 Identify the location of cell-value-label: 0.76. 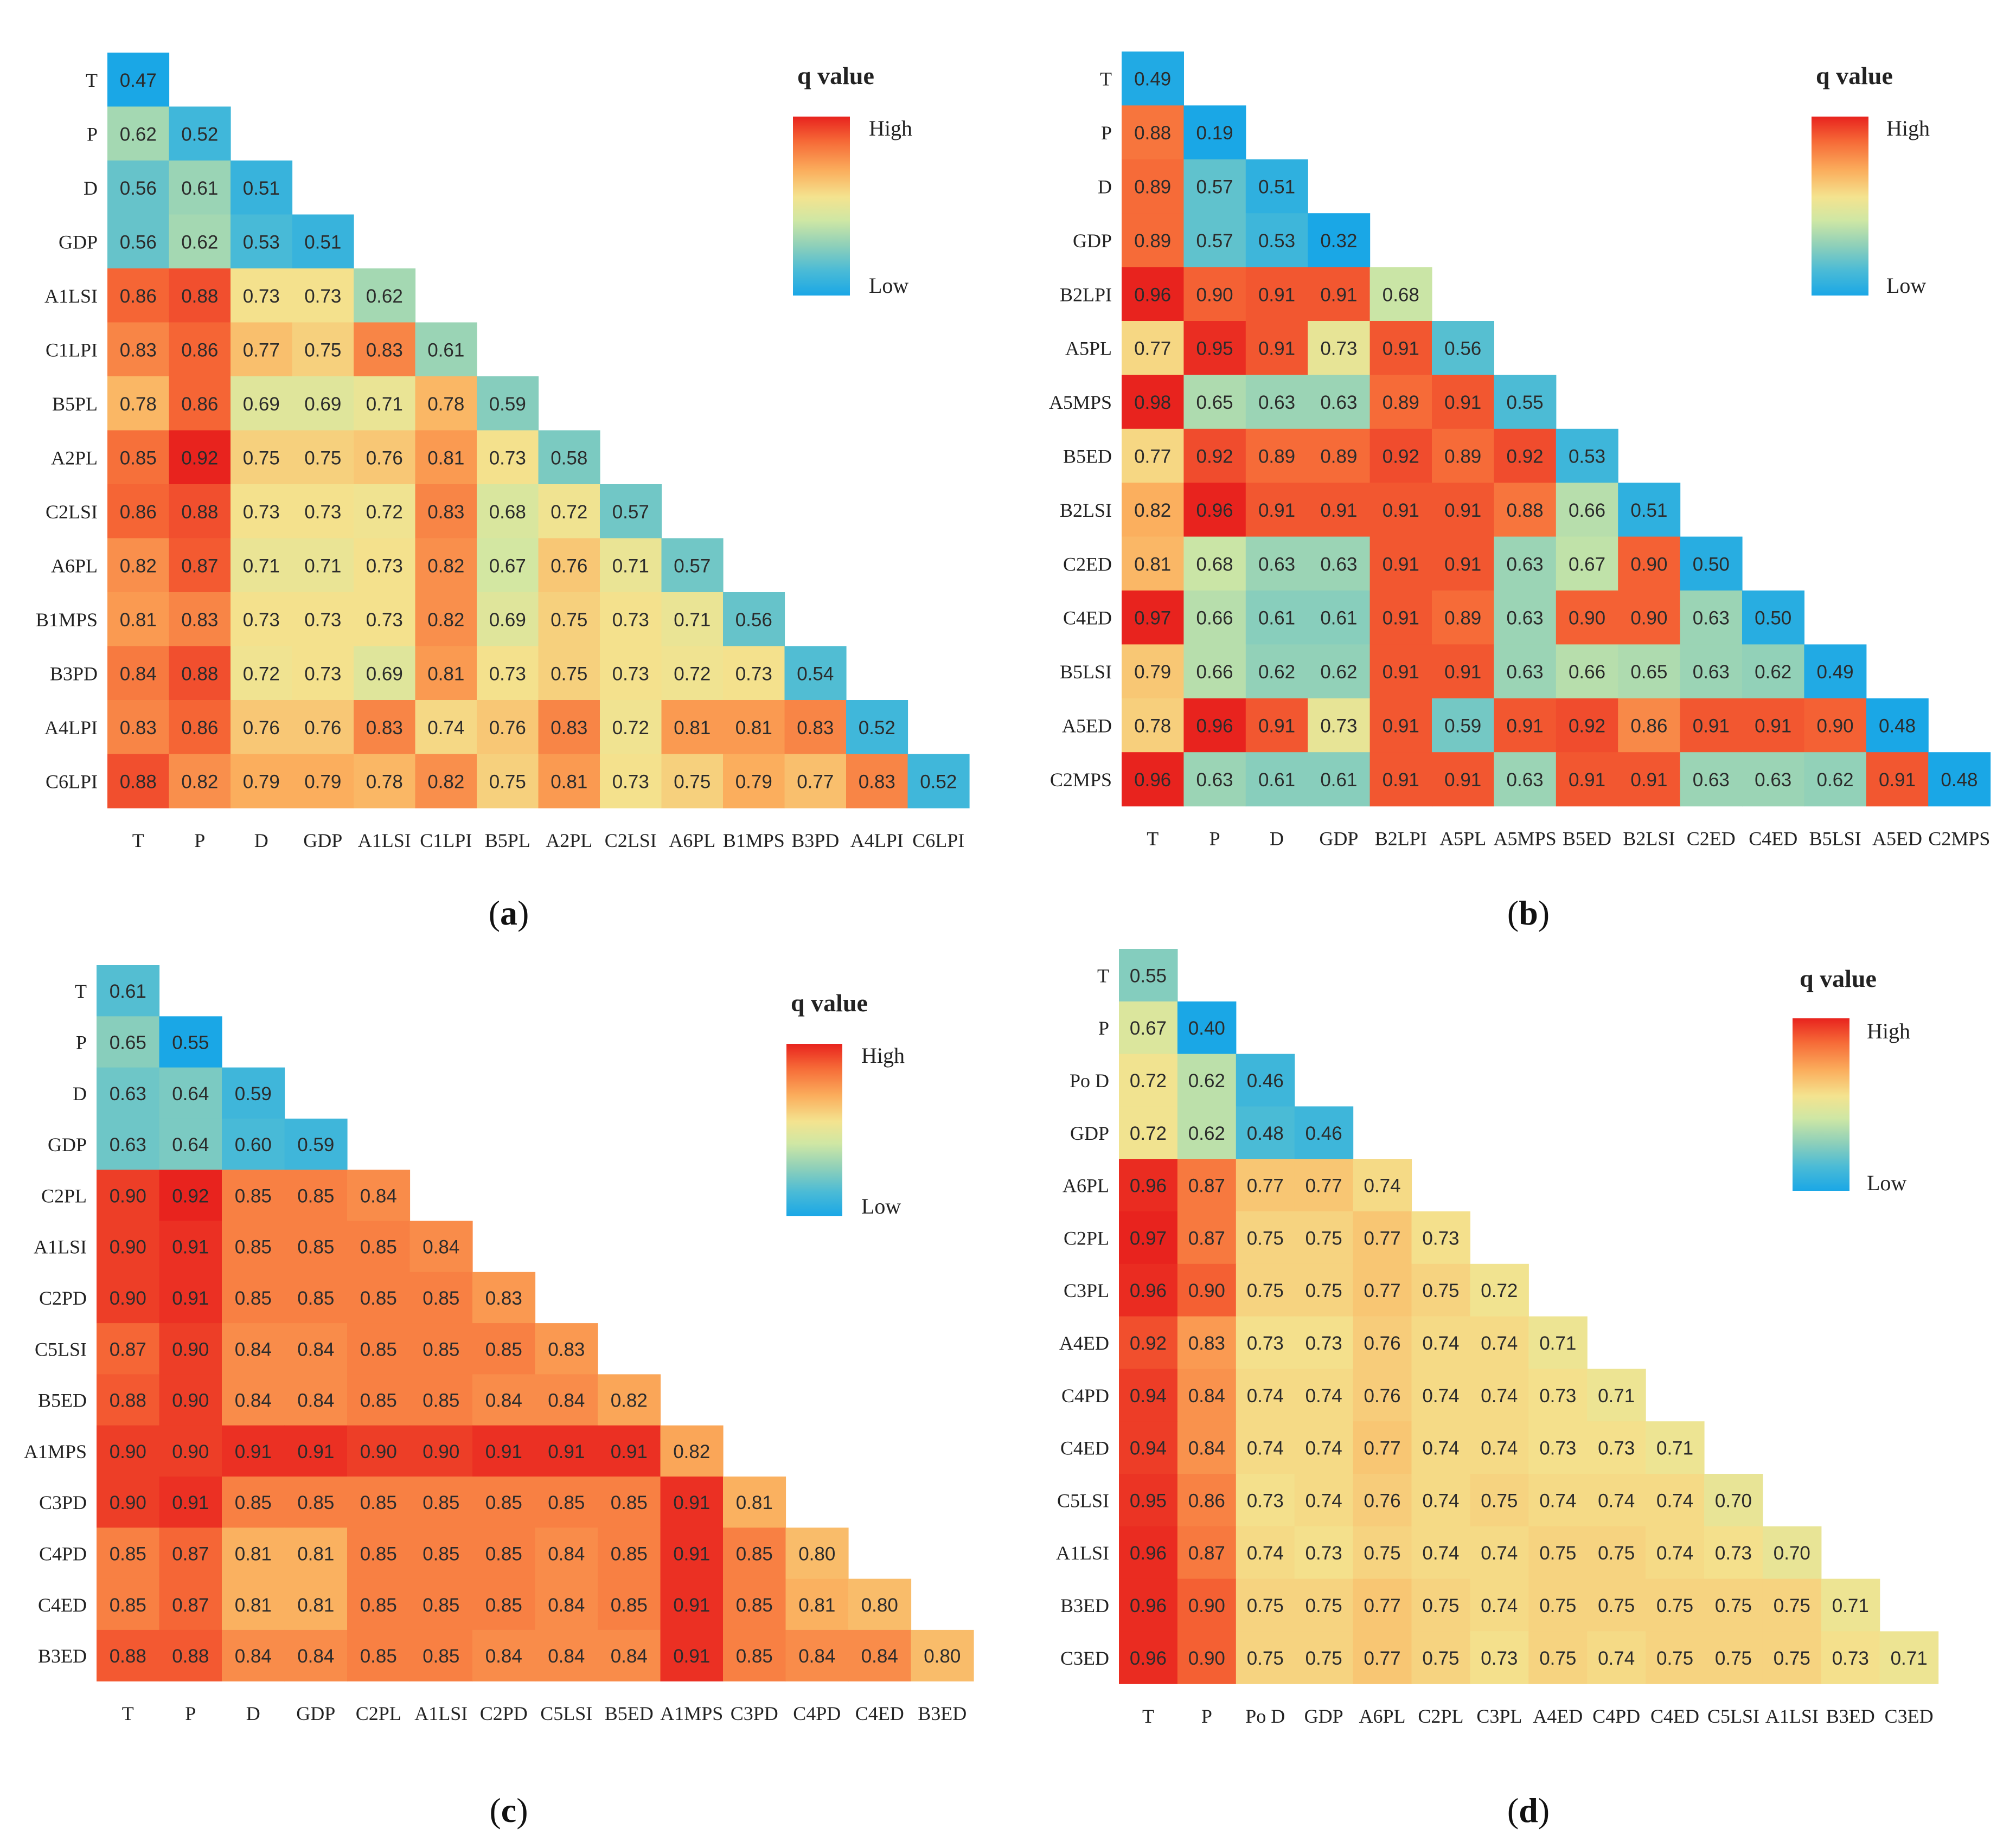
(322, 728).